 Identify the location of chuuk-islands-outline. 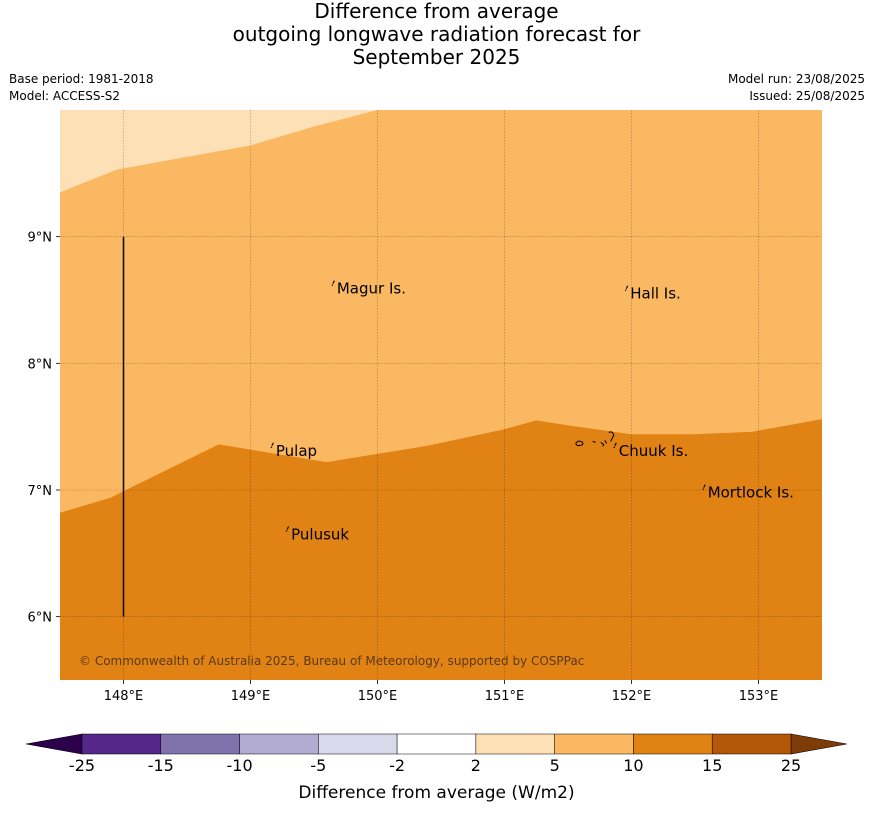
(595, 439).